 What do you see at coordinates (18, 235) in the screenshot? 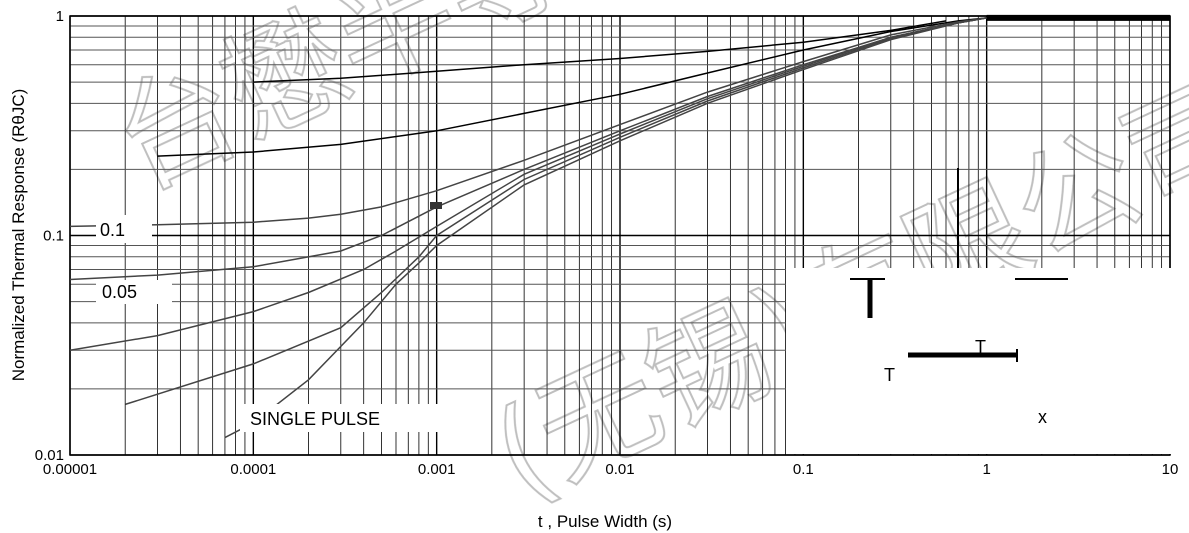
I see `y-axis-title: Normalized Thermal Response (RθJC)` at bounding box center [18, 235].